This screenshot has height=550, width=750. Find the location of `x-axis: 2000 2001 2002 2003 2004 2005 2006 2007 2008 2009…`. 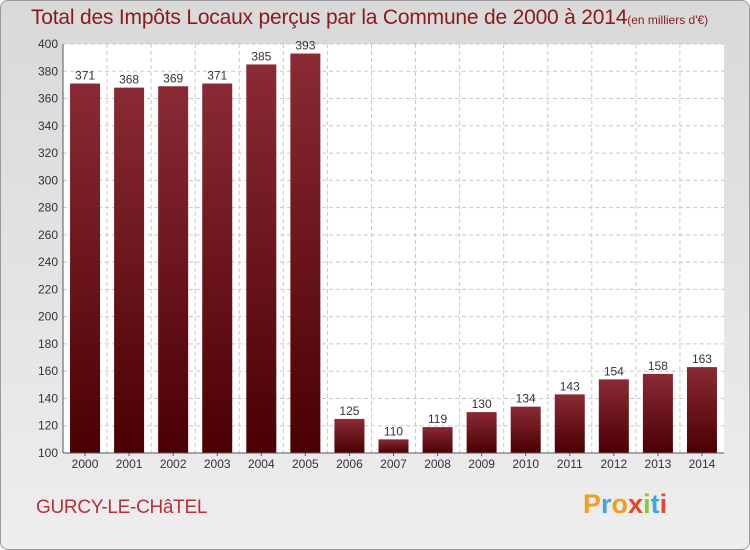

x-axis: 2000 2001 2002 2003 2004 2005 2006 2007 2008 2009… is located at coordinates (393, 461).